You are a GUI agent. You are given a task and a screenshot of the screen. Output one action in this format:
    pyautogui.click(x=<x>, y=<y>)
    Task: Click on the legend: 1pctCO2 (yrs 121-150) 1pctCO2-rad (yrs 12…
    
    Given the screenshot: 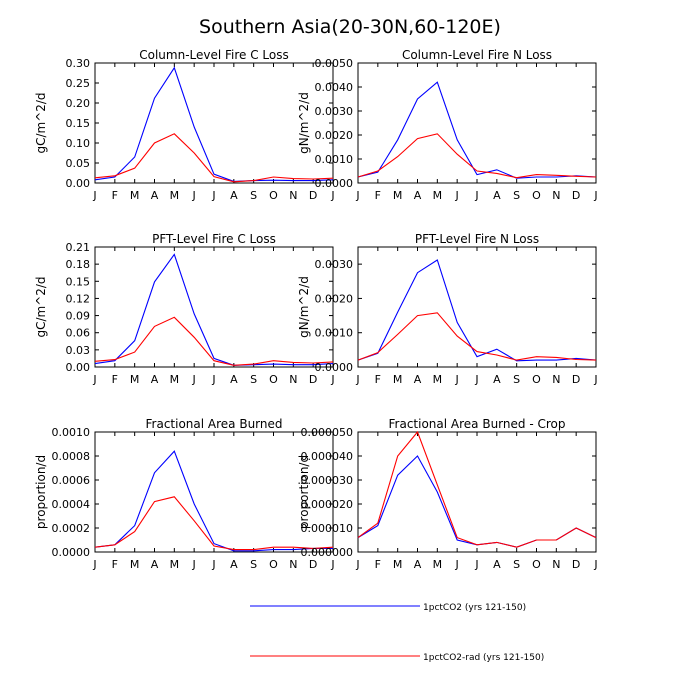 What is the action you would take?
    pyautogui.click(x=397, y=633)
    